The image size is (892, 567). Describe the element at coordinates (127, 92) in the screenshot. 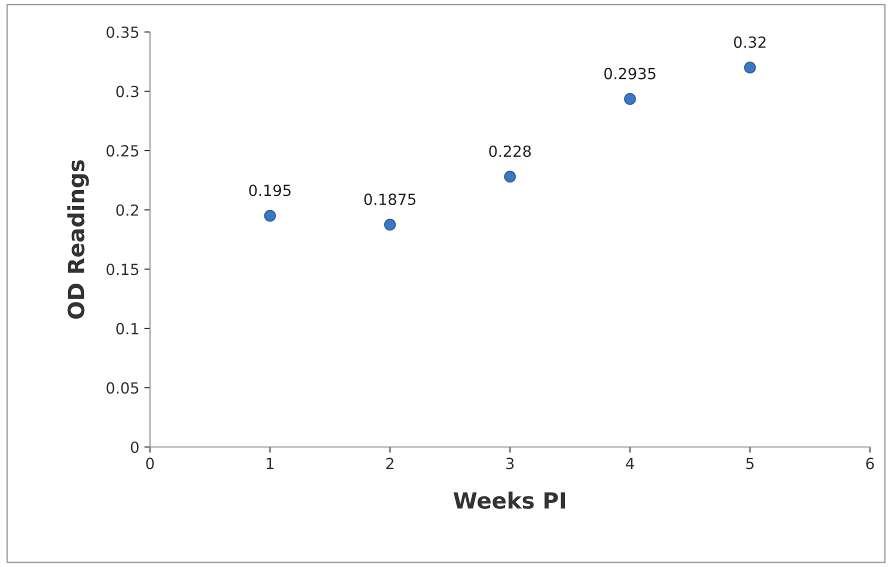

I see `y-tick-label: 0.3` at that location.